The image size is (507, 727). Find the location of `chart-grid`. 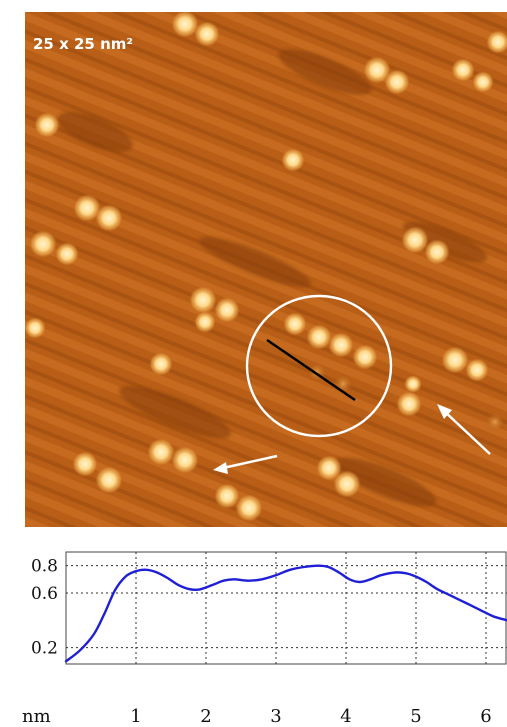

chart-grid is located at coordinates (286, 608).